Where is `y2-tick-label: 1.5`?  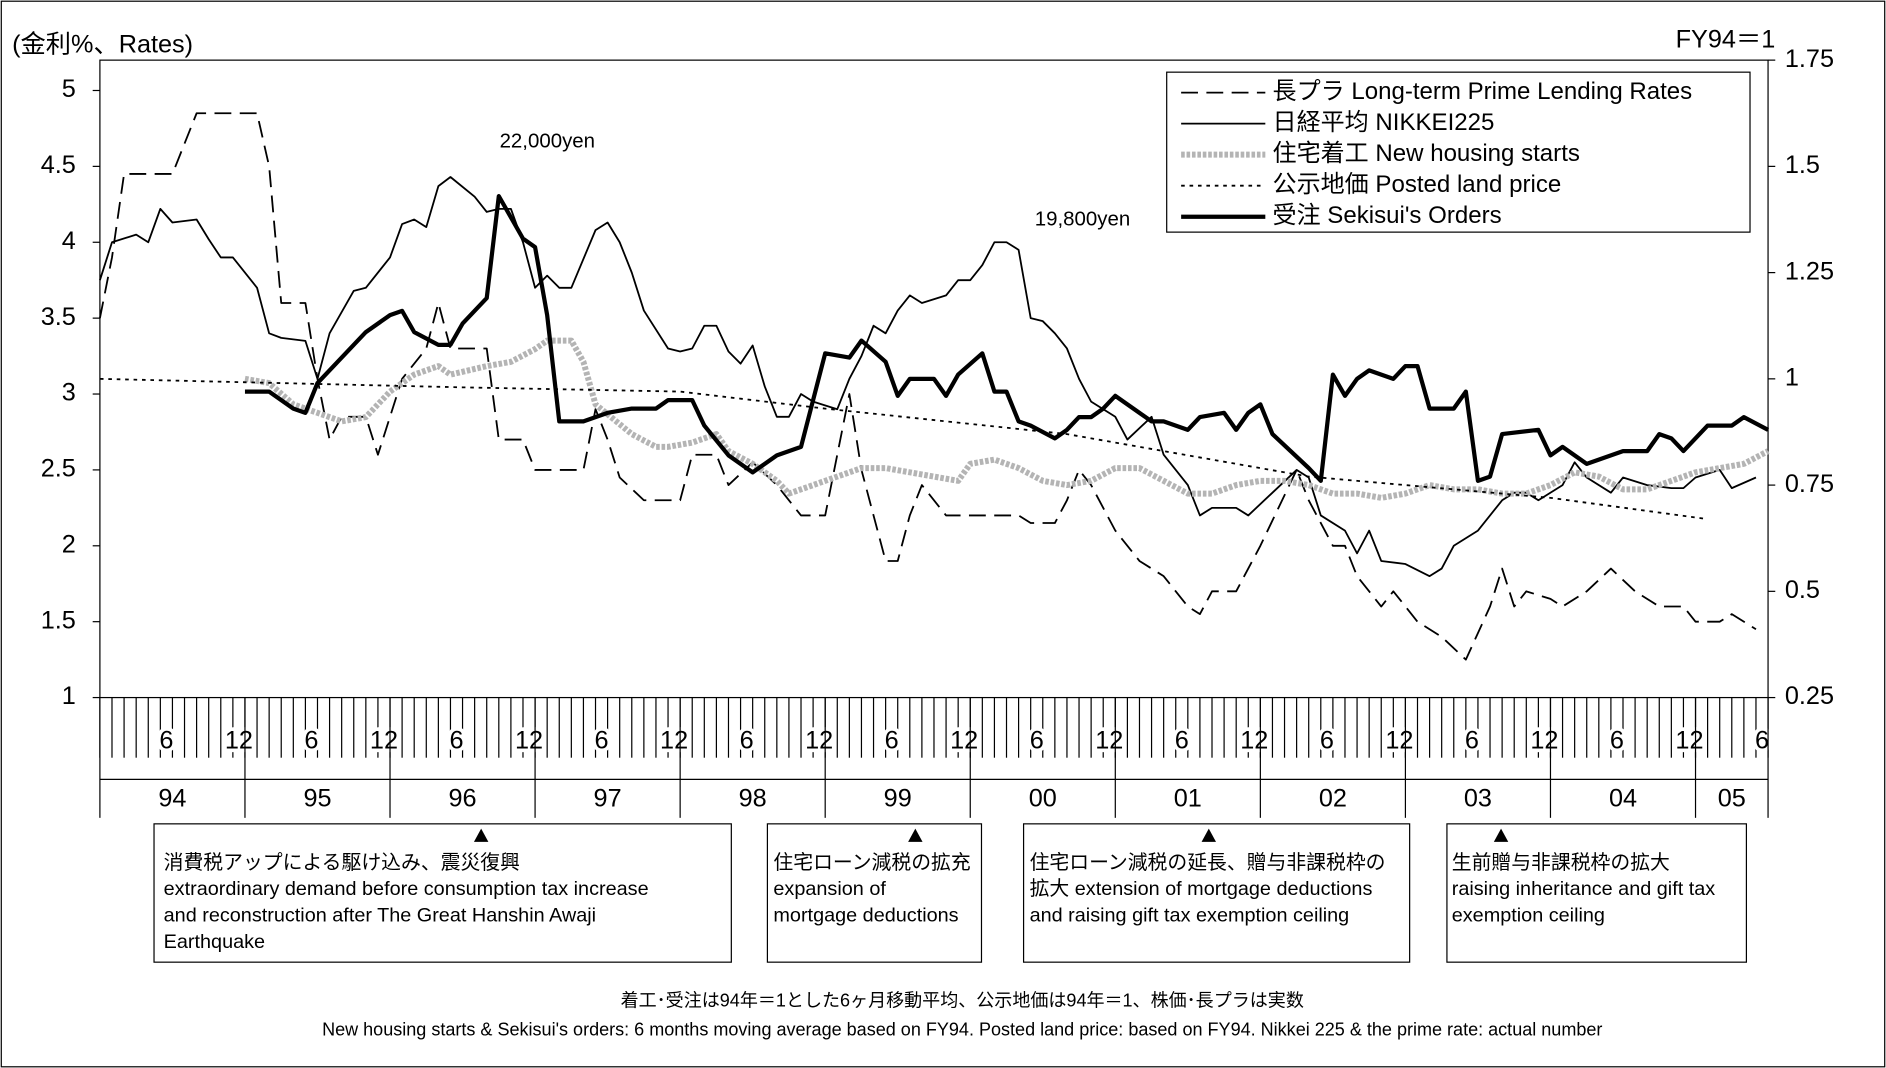 y2-tick-label: 1.5 is located at coordinates (1802, 165).